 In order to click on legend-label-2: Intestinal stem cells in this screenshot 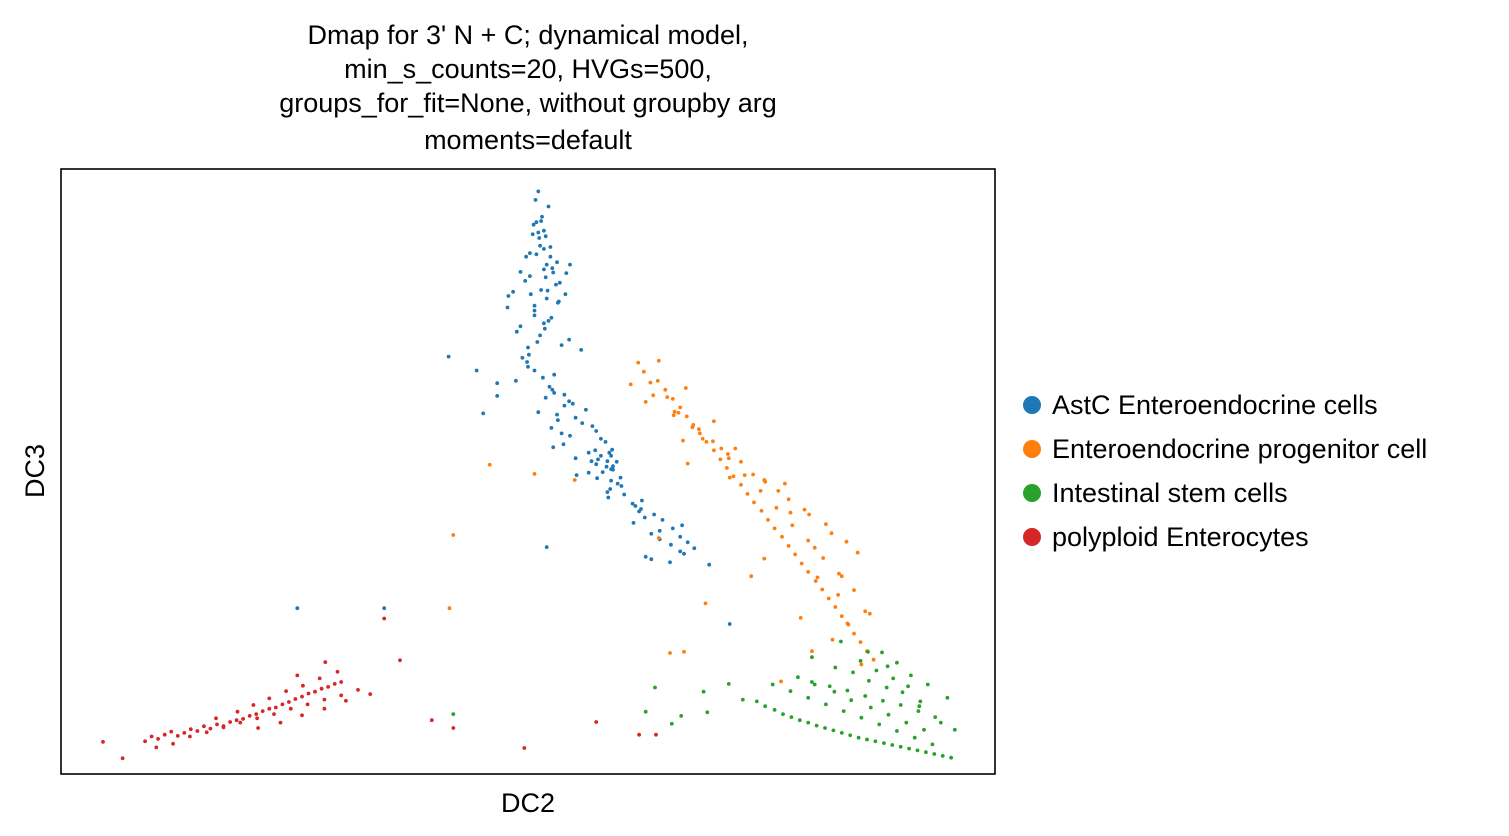, I will do `click(1170, 493)`.